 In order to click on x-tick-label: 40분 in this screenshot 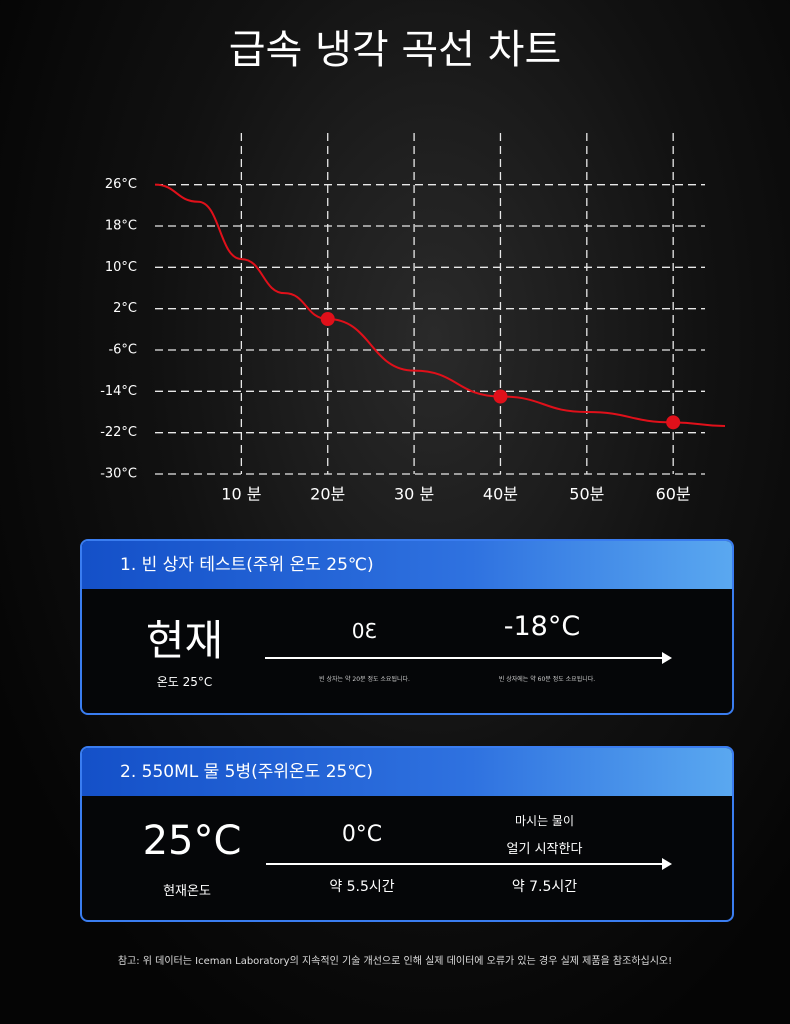, I will do `click(500, 494)`.